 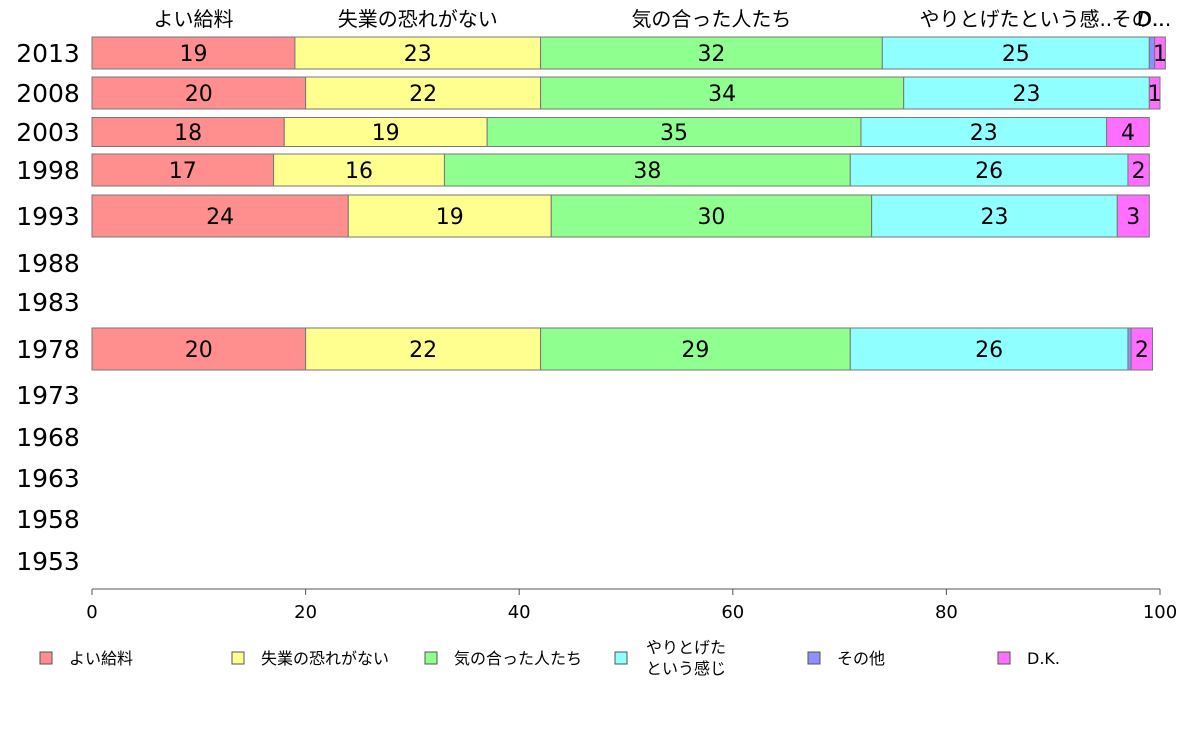 I want to click on year-label: 2008, so click(x=48, y=93).